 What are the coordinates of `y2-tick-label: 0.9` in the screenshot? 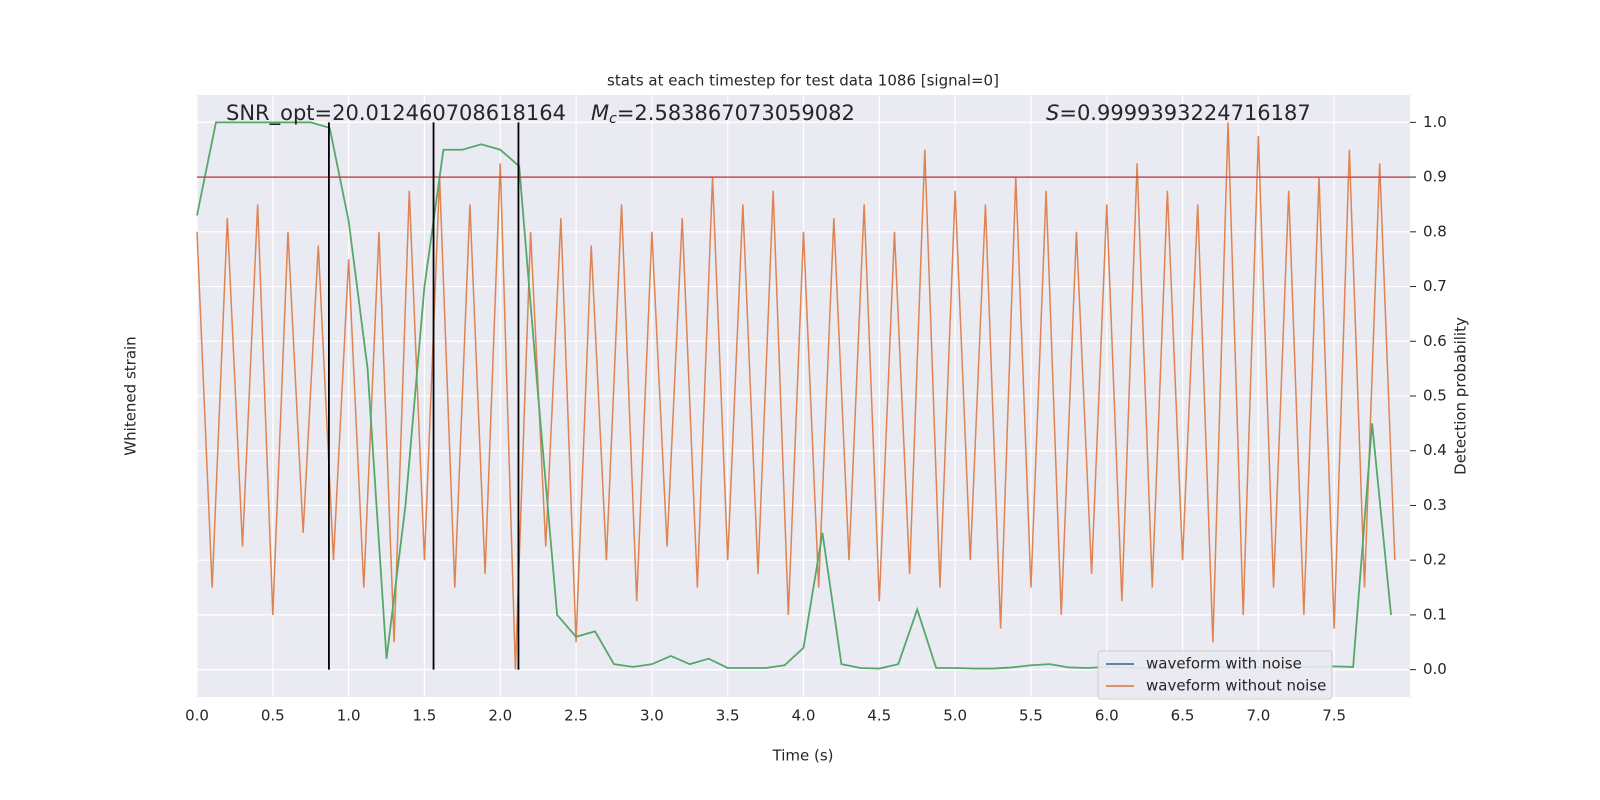 It's located at (1435, 177).